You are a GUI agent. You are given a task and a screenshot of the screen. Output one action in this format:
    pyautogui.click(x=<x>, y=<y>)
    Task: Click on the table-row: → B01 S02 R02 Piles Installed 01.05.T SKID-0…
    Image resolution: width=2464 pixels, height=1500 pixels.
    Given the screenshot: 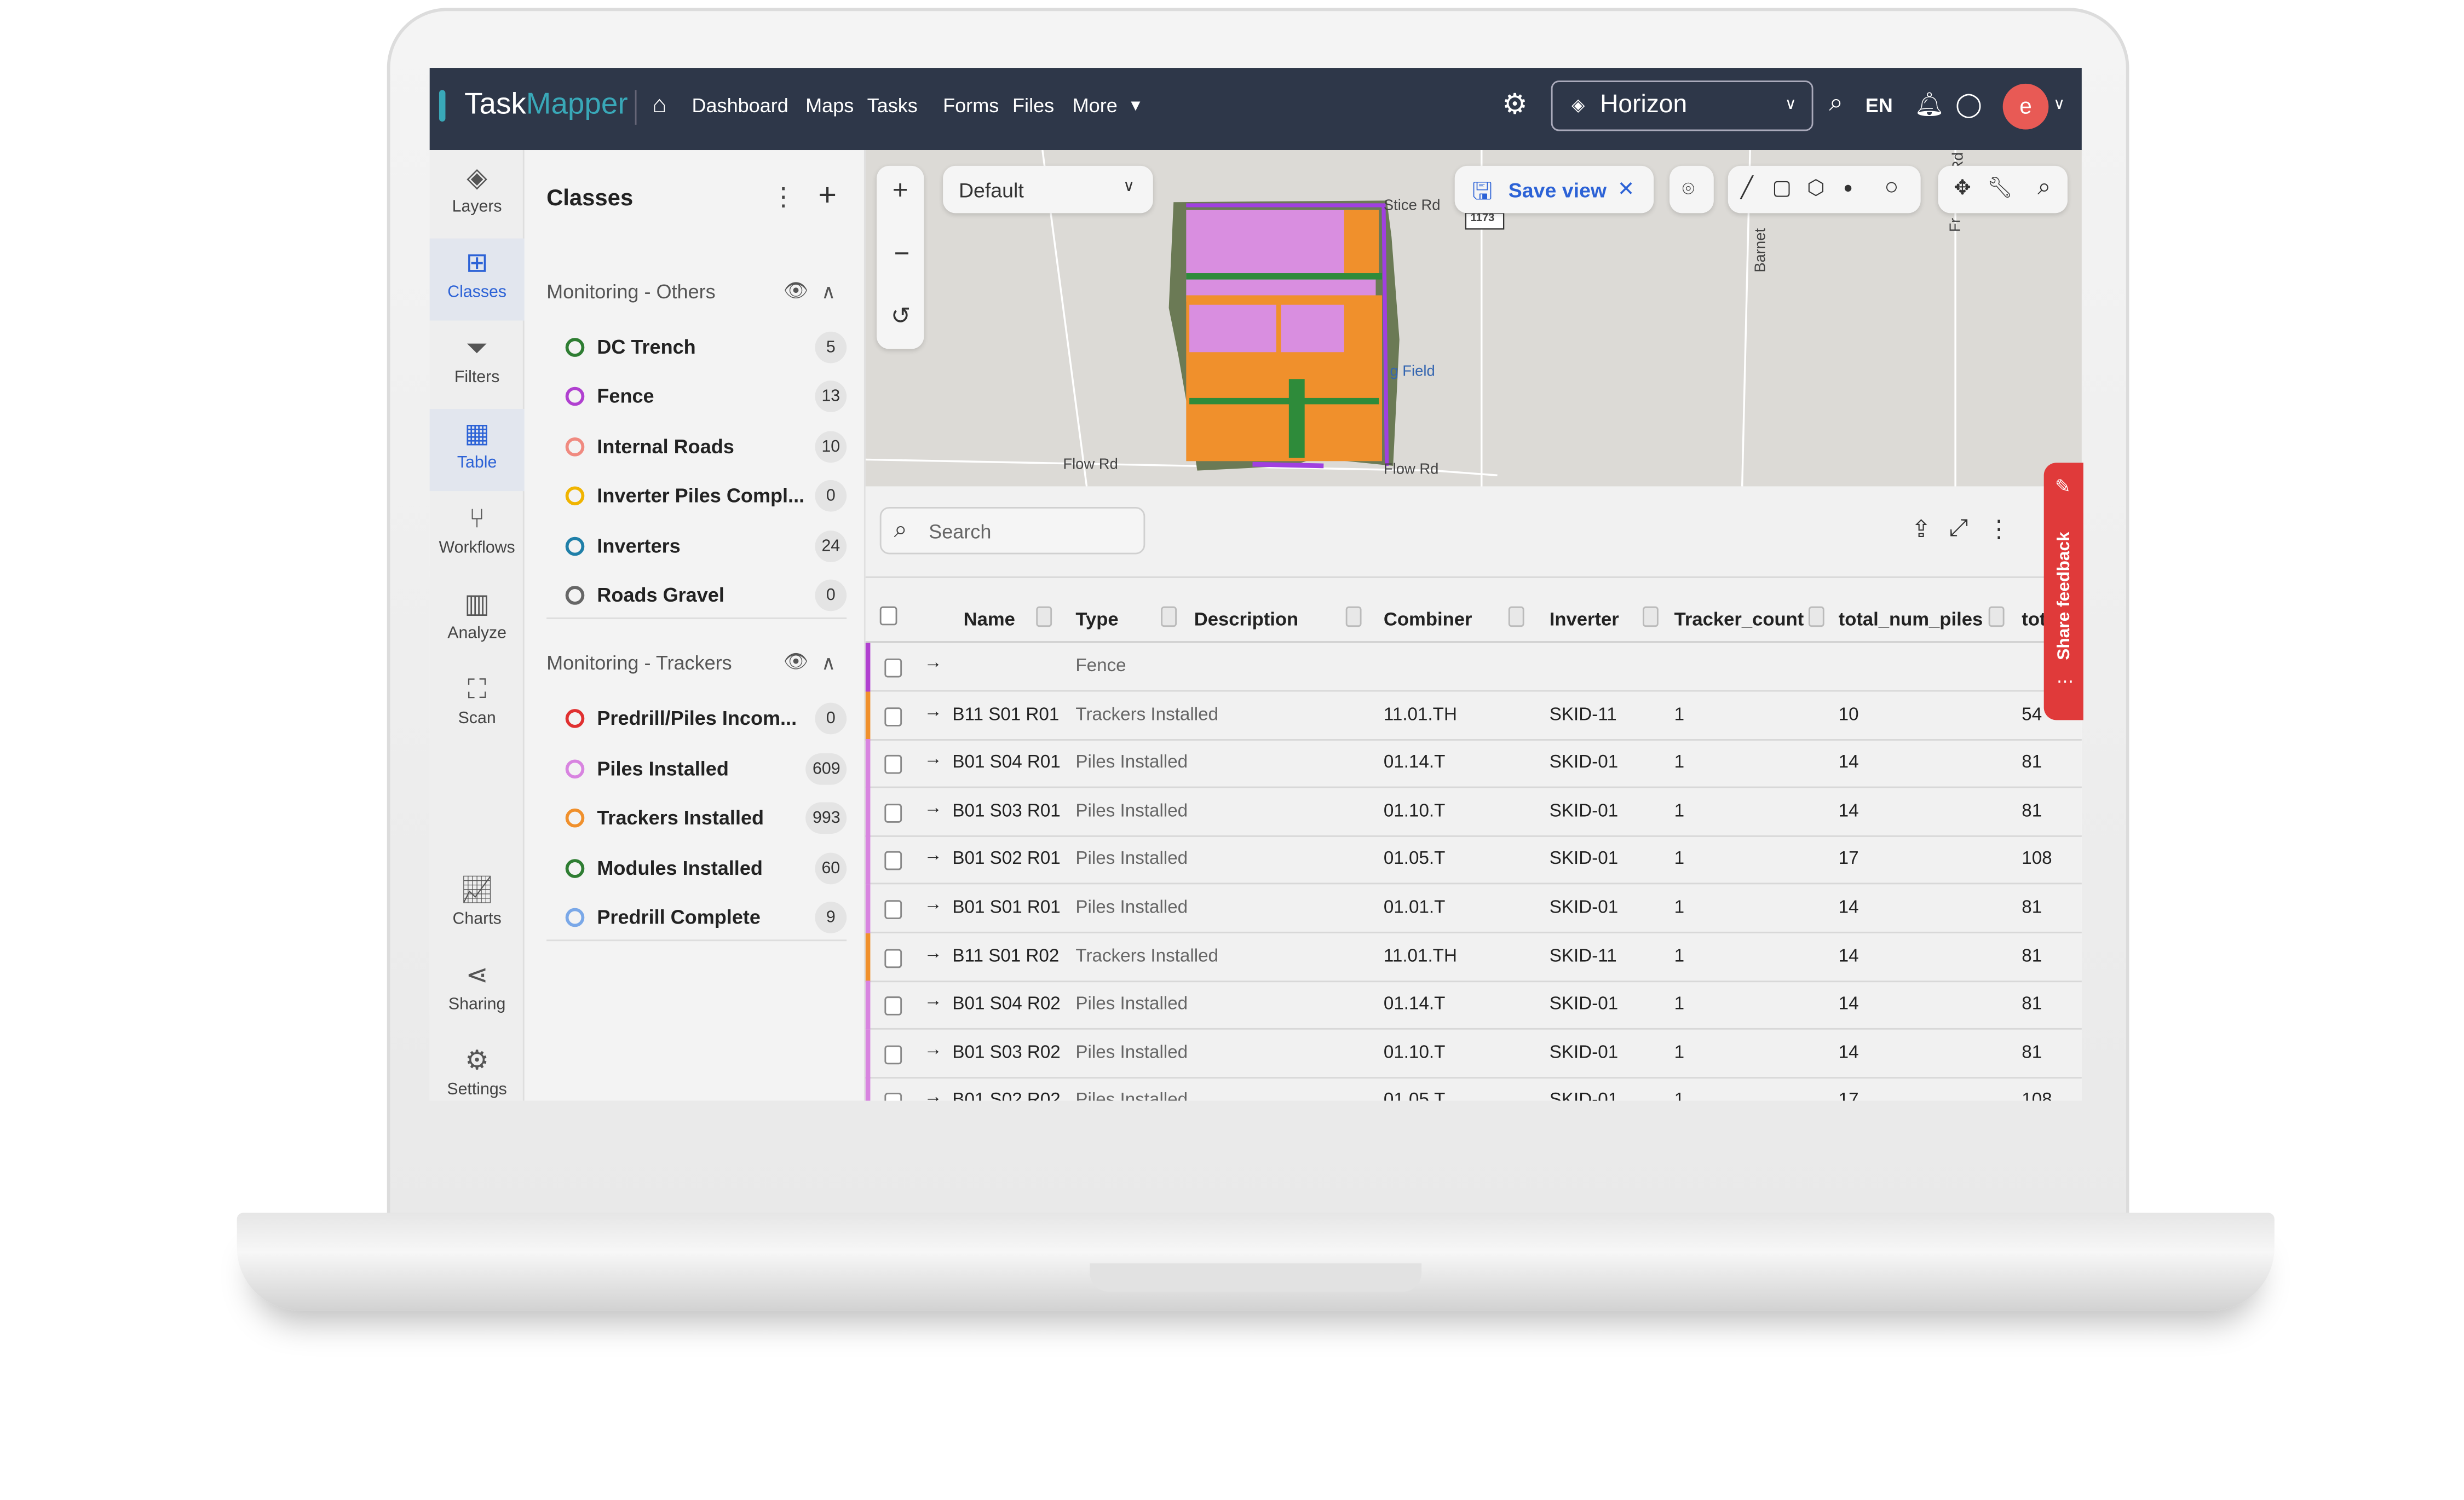 What is the action you would take?
    pyautogui.click(x=1474, y=1089)
    